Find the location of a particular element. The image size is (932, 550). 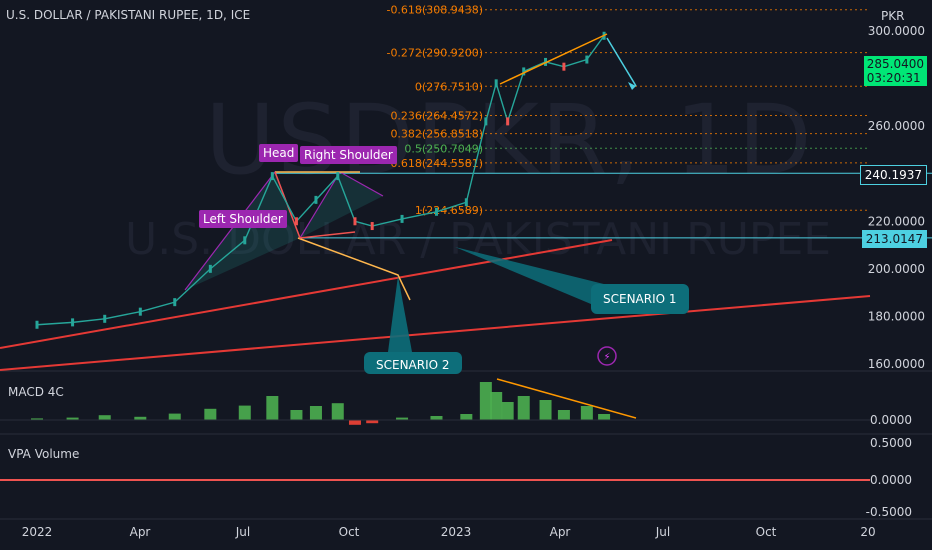

volume-tick-label: 0.5000 is located at coordinates (891, 443).